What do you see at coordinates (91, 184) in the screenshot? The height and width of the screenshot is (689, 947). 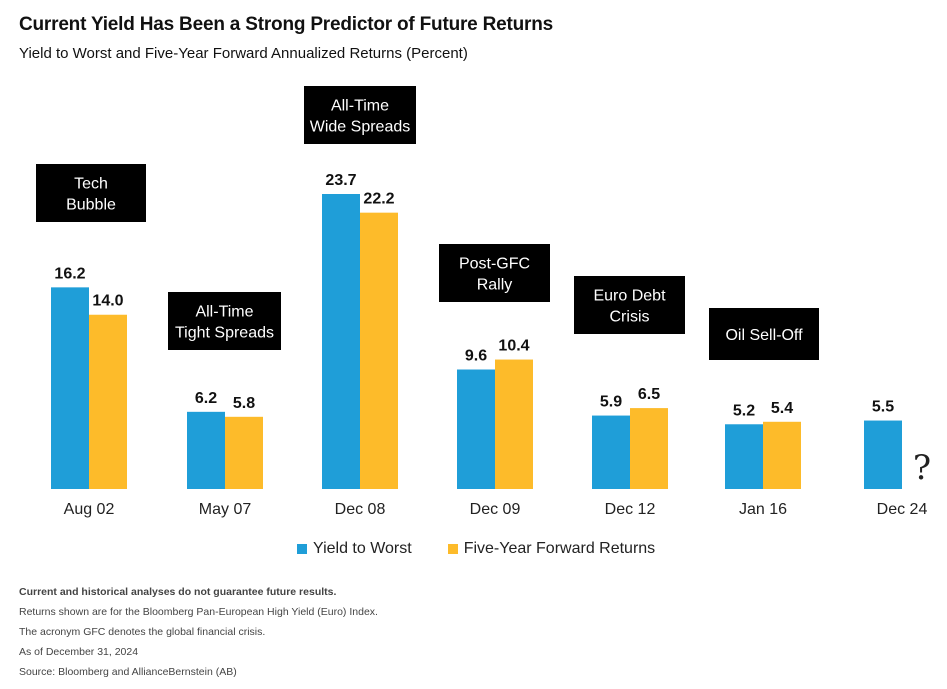 I see `callout-text-0-0: Tech` at bounding box center [91, 184].